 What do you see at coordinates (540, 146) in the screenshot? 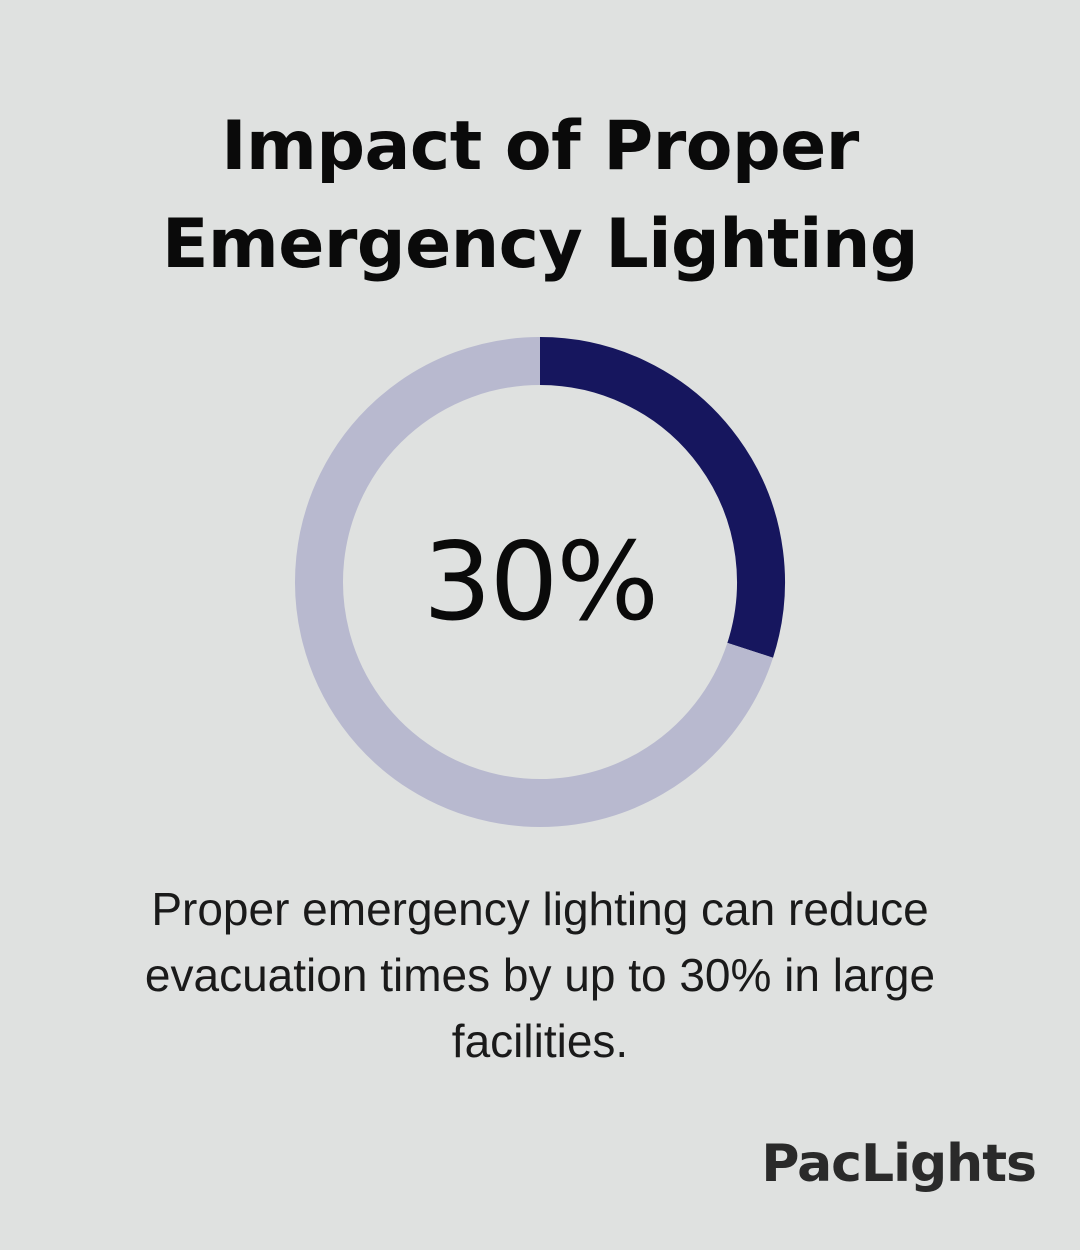
I see `title-line-1: Impact of Proper` at bounding box center [540, 146].